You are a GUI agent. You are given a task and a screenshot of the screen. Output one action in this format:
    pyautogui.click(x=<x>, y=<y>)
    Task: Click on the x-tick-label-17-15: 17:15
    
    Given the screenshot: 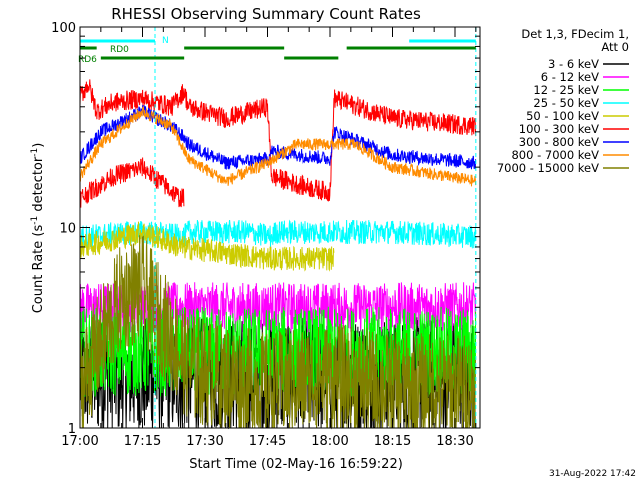 What is the action you would take?
    pyautogui.click(x=142, y=441)
    